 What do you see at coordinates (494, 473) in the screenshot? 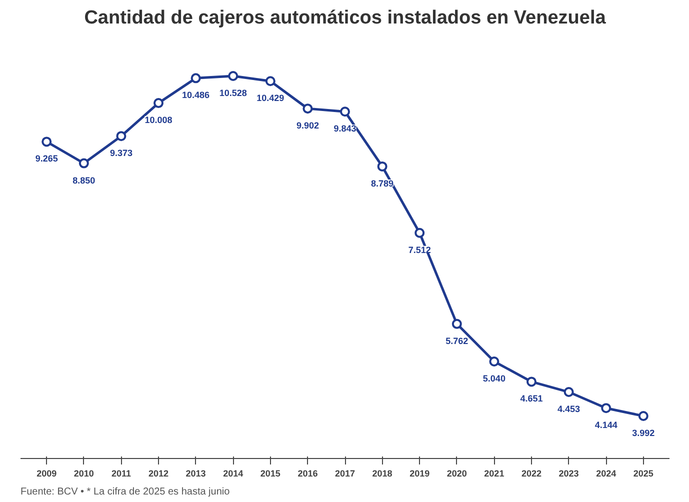
I see `x-tick-label: 2021` at bounding box center [494, 473].